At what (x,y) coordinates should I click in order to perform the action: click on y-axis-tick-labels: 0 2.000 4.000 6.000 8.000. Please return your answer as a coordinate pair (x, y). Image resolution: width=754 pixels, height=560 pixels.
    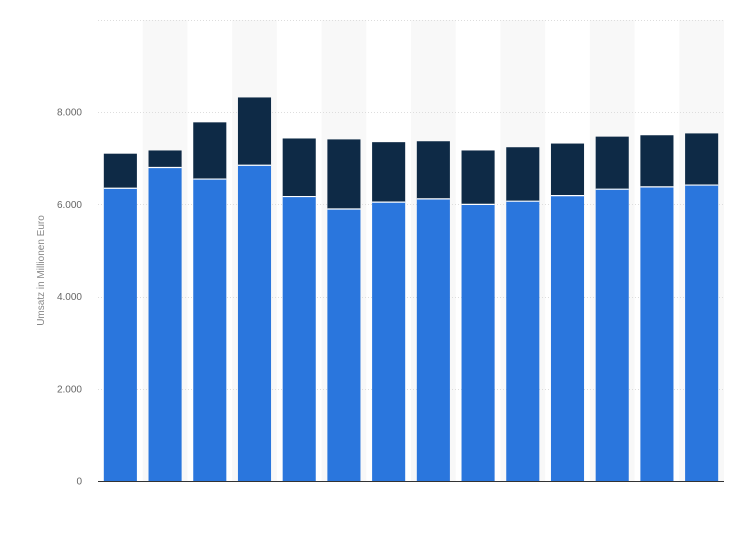
    Looking at the image, I should click on (69, 298).